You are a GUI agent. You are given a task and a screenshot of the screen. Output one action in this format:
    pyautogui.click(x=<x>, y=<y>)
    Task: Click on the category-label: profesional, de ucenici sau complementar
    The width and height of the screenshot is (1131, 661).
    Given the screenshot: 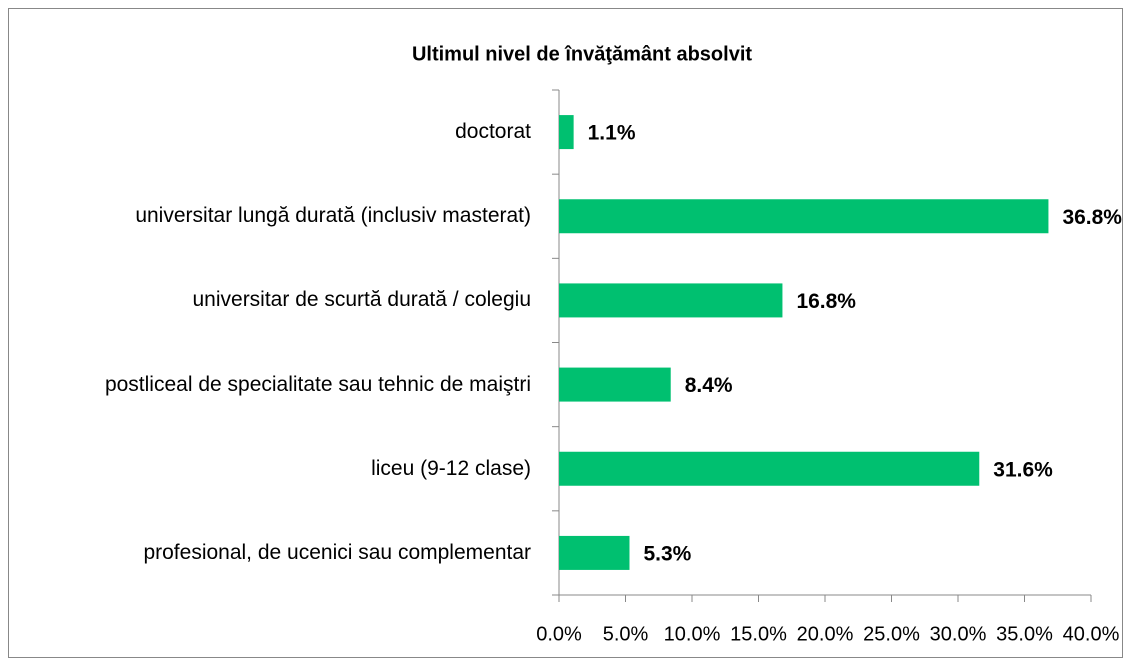 What is the action you would take?
    pyautogui.click(x=337, y=552)
    